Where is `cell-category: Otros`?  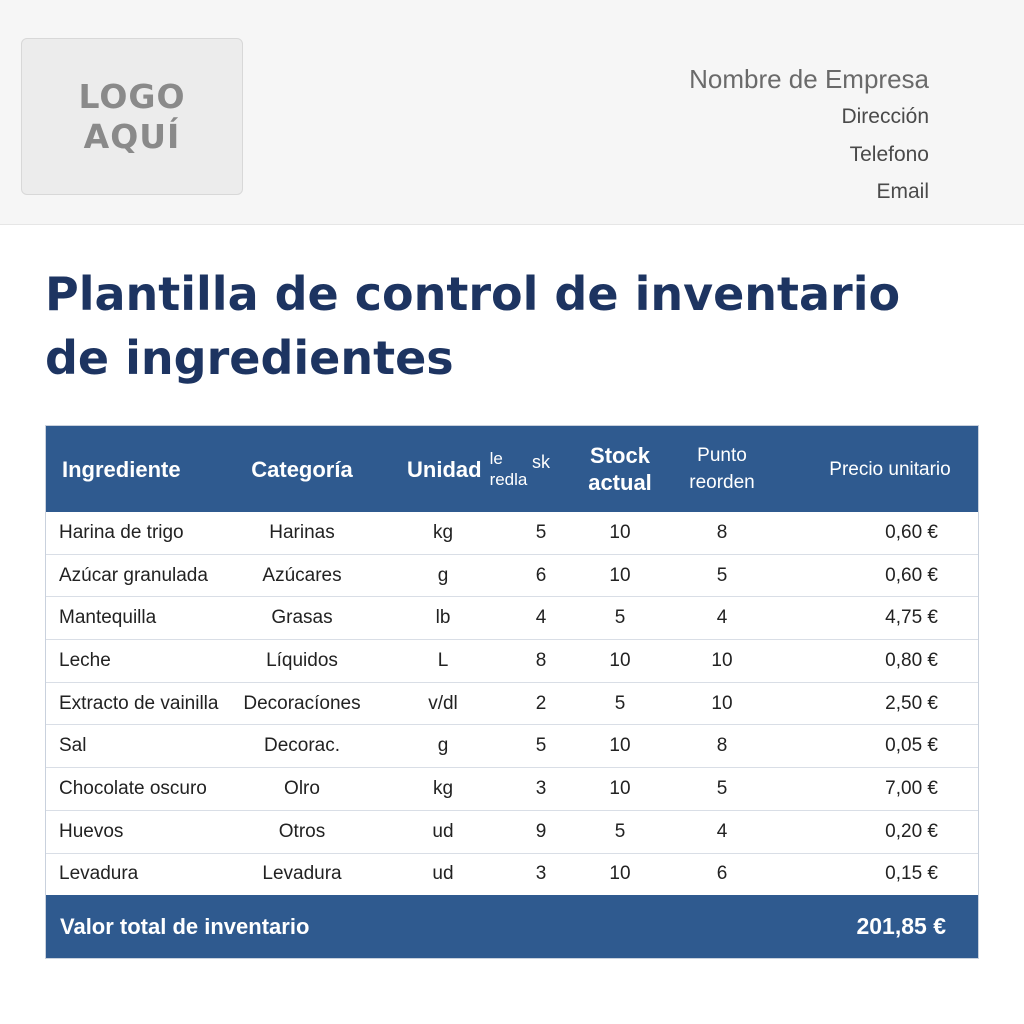 cell-category: Otros is located at coordinates (302, 831).